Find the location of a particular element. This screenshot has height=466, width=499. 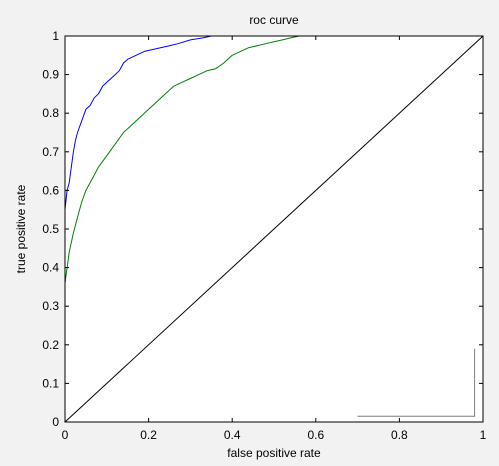

y-axis-label: true positive rate is located at coordinates (21, 228).